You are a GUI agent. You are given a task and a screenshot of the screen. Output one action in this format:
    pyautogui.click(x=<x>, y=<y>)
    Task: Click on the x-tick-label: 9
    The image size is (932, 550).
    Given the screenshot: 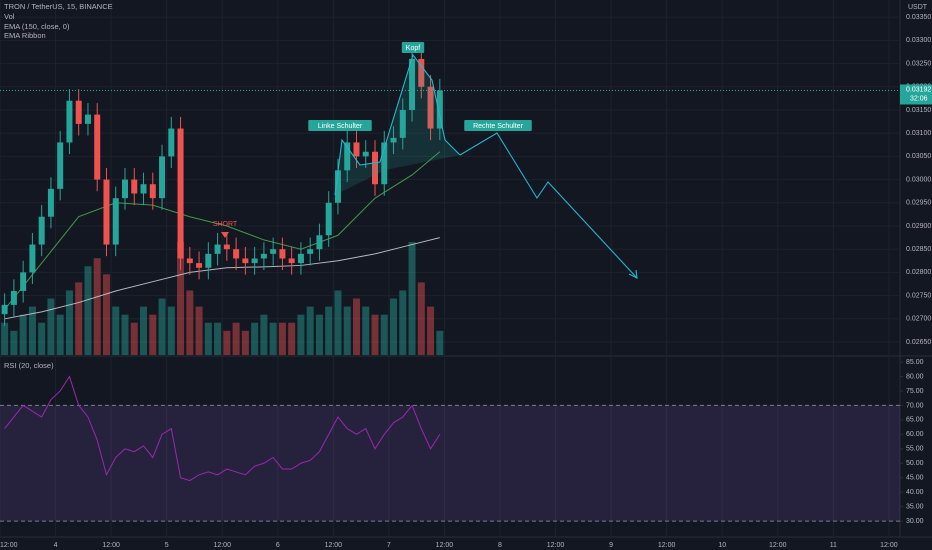 What is the action you would take?
    pyautogui.click(x=611, y=545)
    